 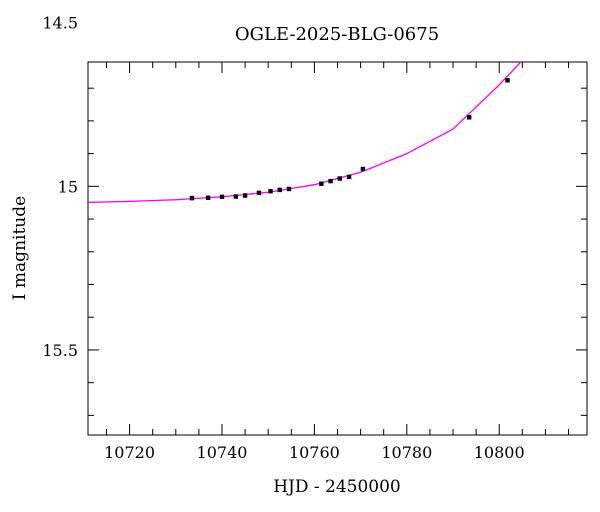 What do you see at coordinates (406, 452) in the screenshot?
I see `x-tick-label: 10780` at bounding box center [406, 452].